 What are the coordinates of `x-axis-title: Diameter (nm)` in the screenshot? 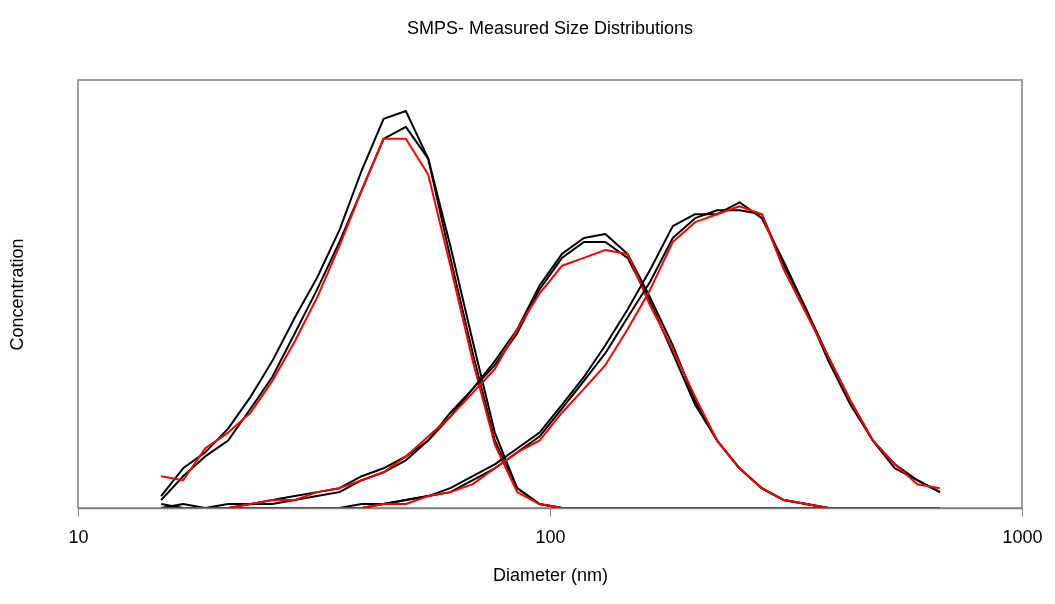 It's located at (550, 574).